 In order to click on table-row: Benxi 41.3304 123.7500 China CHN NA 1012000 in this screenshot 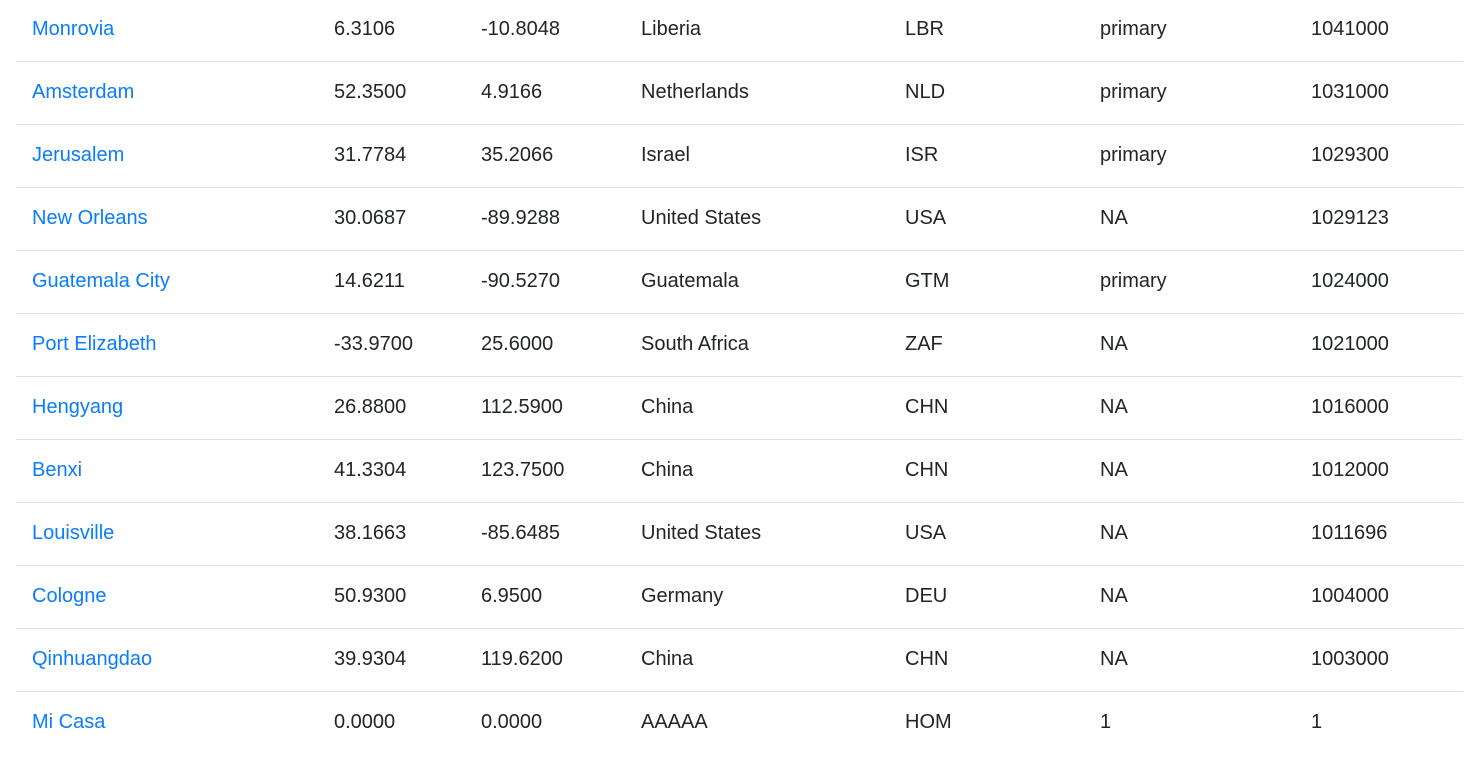, I will do `click(739, 470)`.